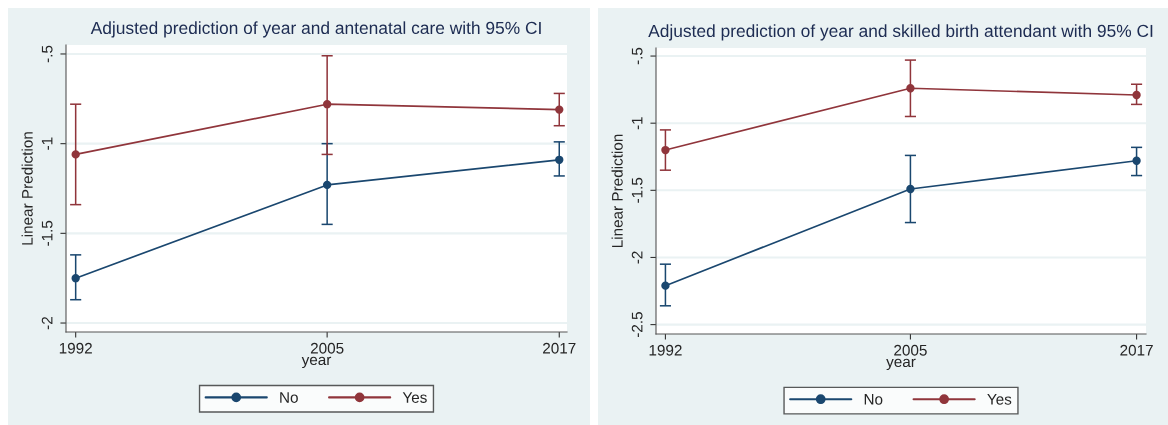 The image size is (1168, 425). What do you see at coordinates (315, 29) in the screenshot?
I see `chart-title: Adjusted prediction of year and antenatal care with 95% CI` at bounding box center [315, 29].